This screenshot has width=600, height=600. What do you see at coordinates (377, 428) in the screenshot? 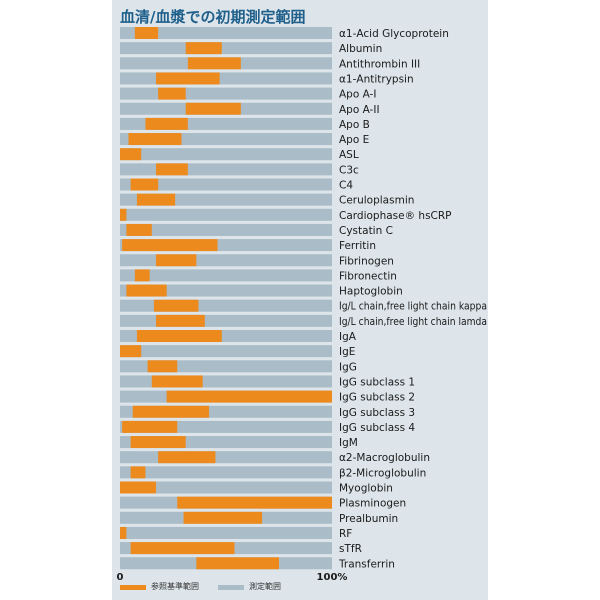
I see `row-label: IgG subclass 4` at bounding box center [377, 428].